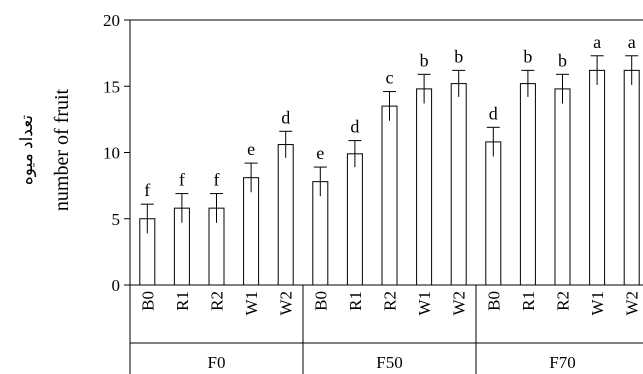 The width and height of the screenshot is (643, 374). Describe the element at coordinates (111, 153) in the screenshot. I see `y-tick-label: 10` at that location.